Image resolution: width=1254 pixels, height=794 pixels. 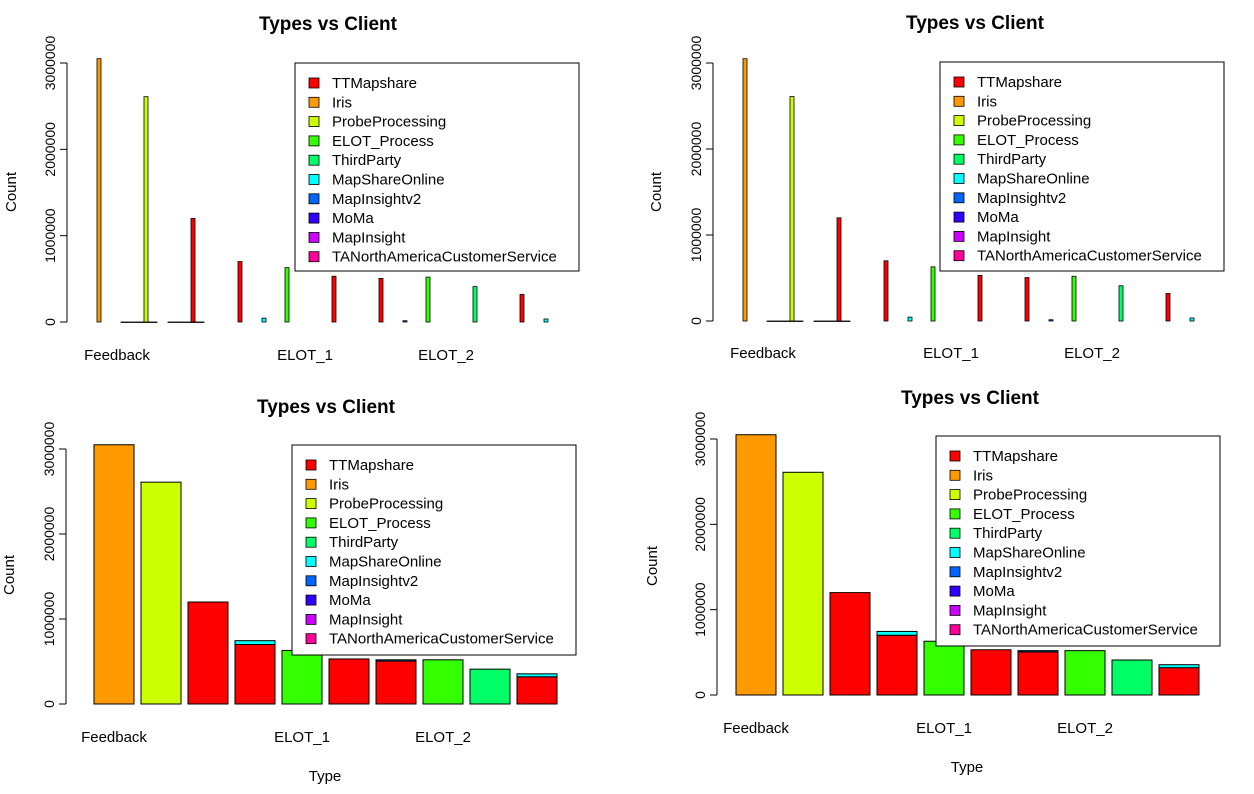 What do you see at coordinates (696, 235) in the screenshot?
I see `y-tick-label: 1000000` at bounding box center [696, 235].